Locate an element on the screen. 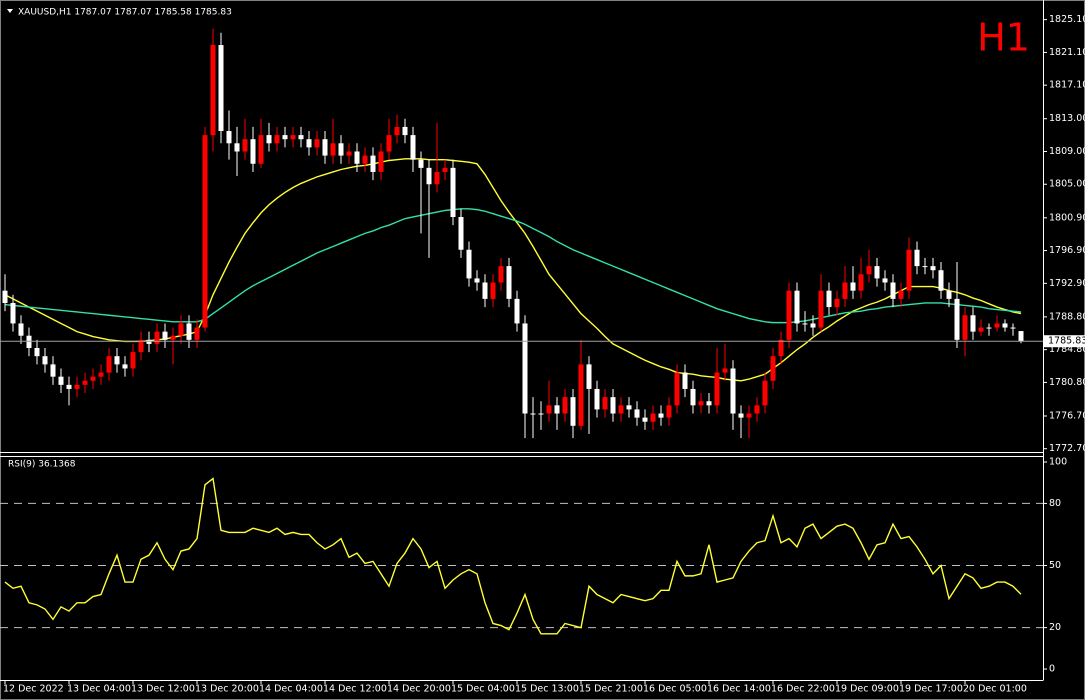 The image size is (1085, 700). timeframe-watermark: H1 is located at coordinates (1003, 38).